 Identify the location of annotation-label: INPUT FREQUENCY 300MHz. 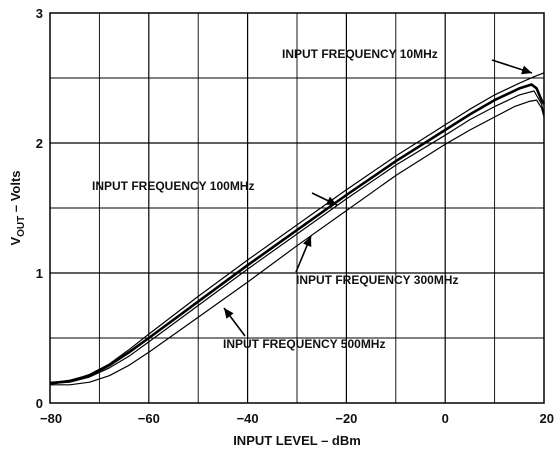
(377, 280).